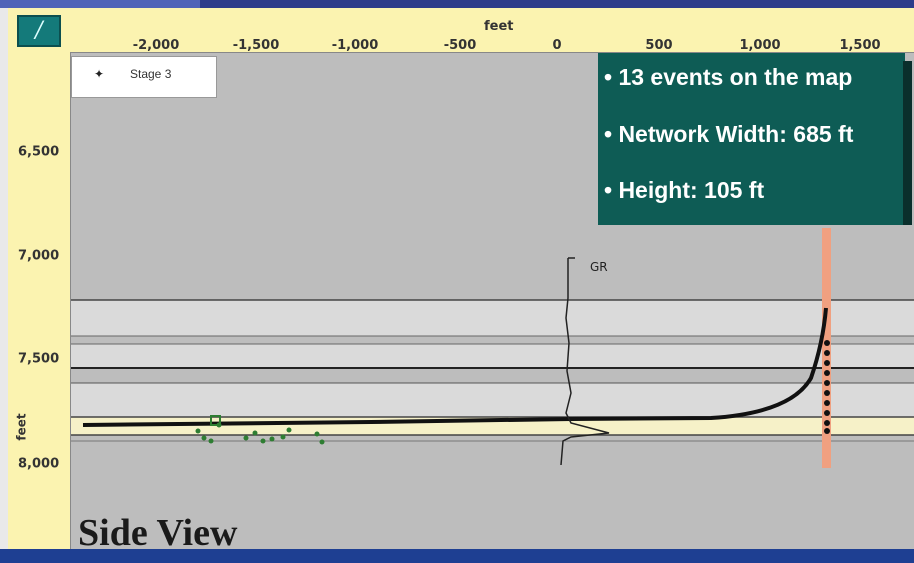 This screenshot has height=563, width=914. Describe the element at coordinates (728, 77) in the screenshot. I see `info-events-count: • 13 events on the map` at that location.